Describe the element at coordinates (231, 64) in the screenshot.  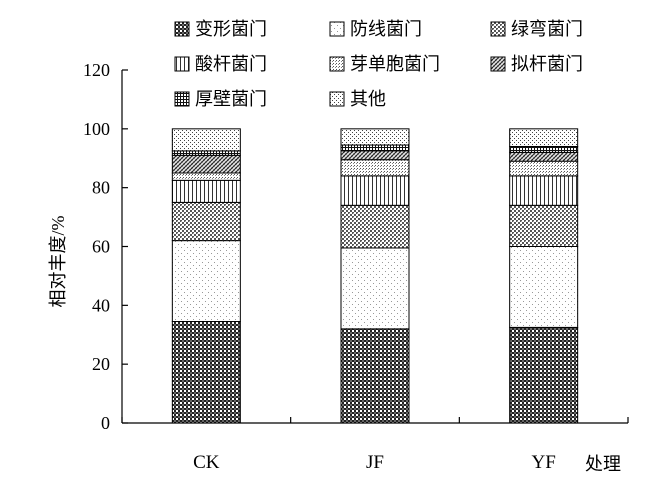
I see `legend-label: 酸杆菌门` at that location.